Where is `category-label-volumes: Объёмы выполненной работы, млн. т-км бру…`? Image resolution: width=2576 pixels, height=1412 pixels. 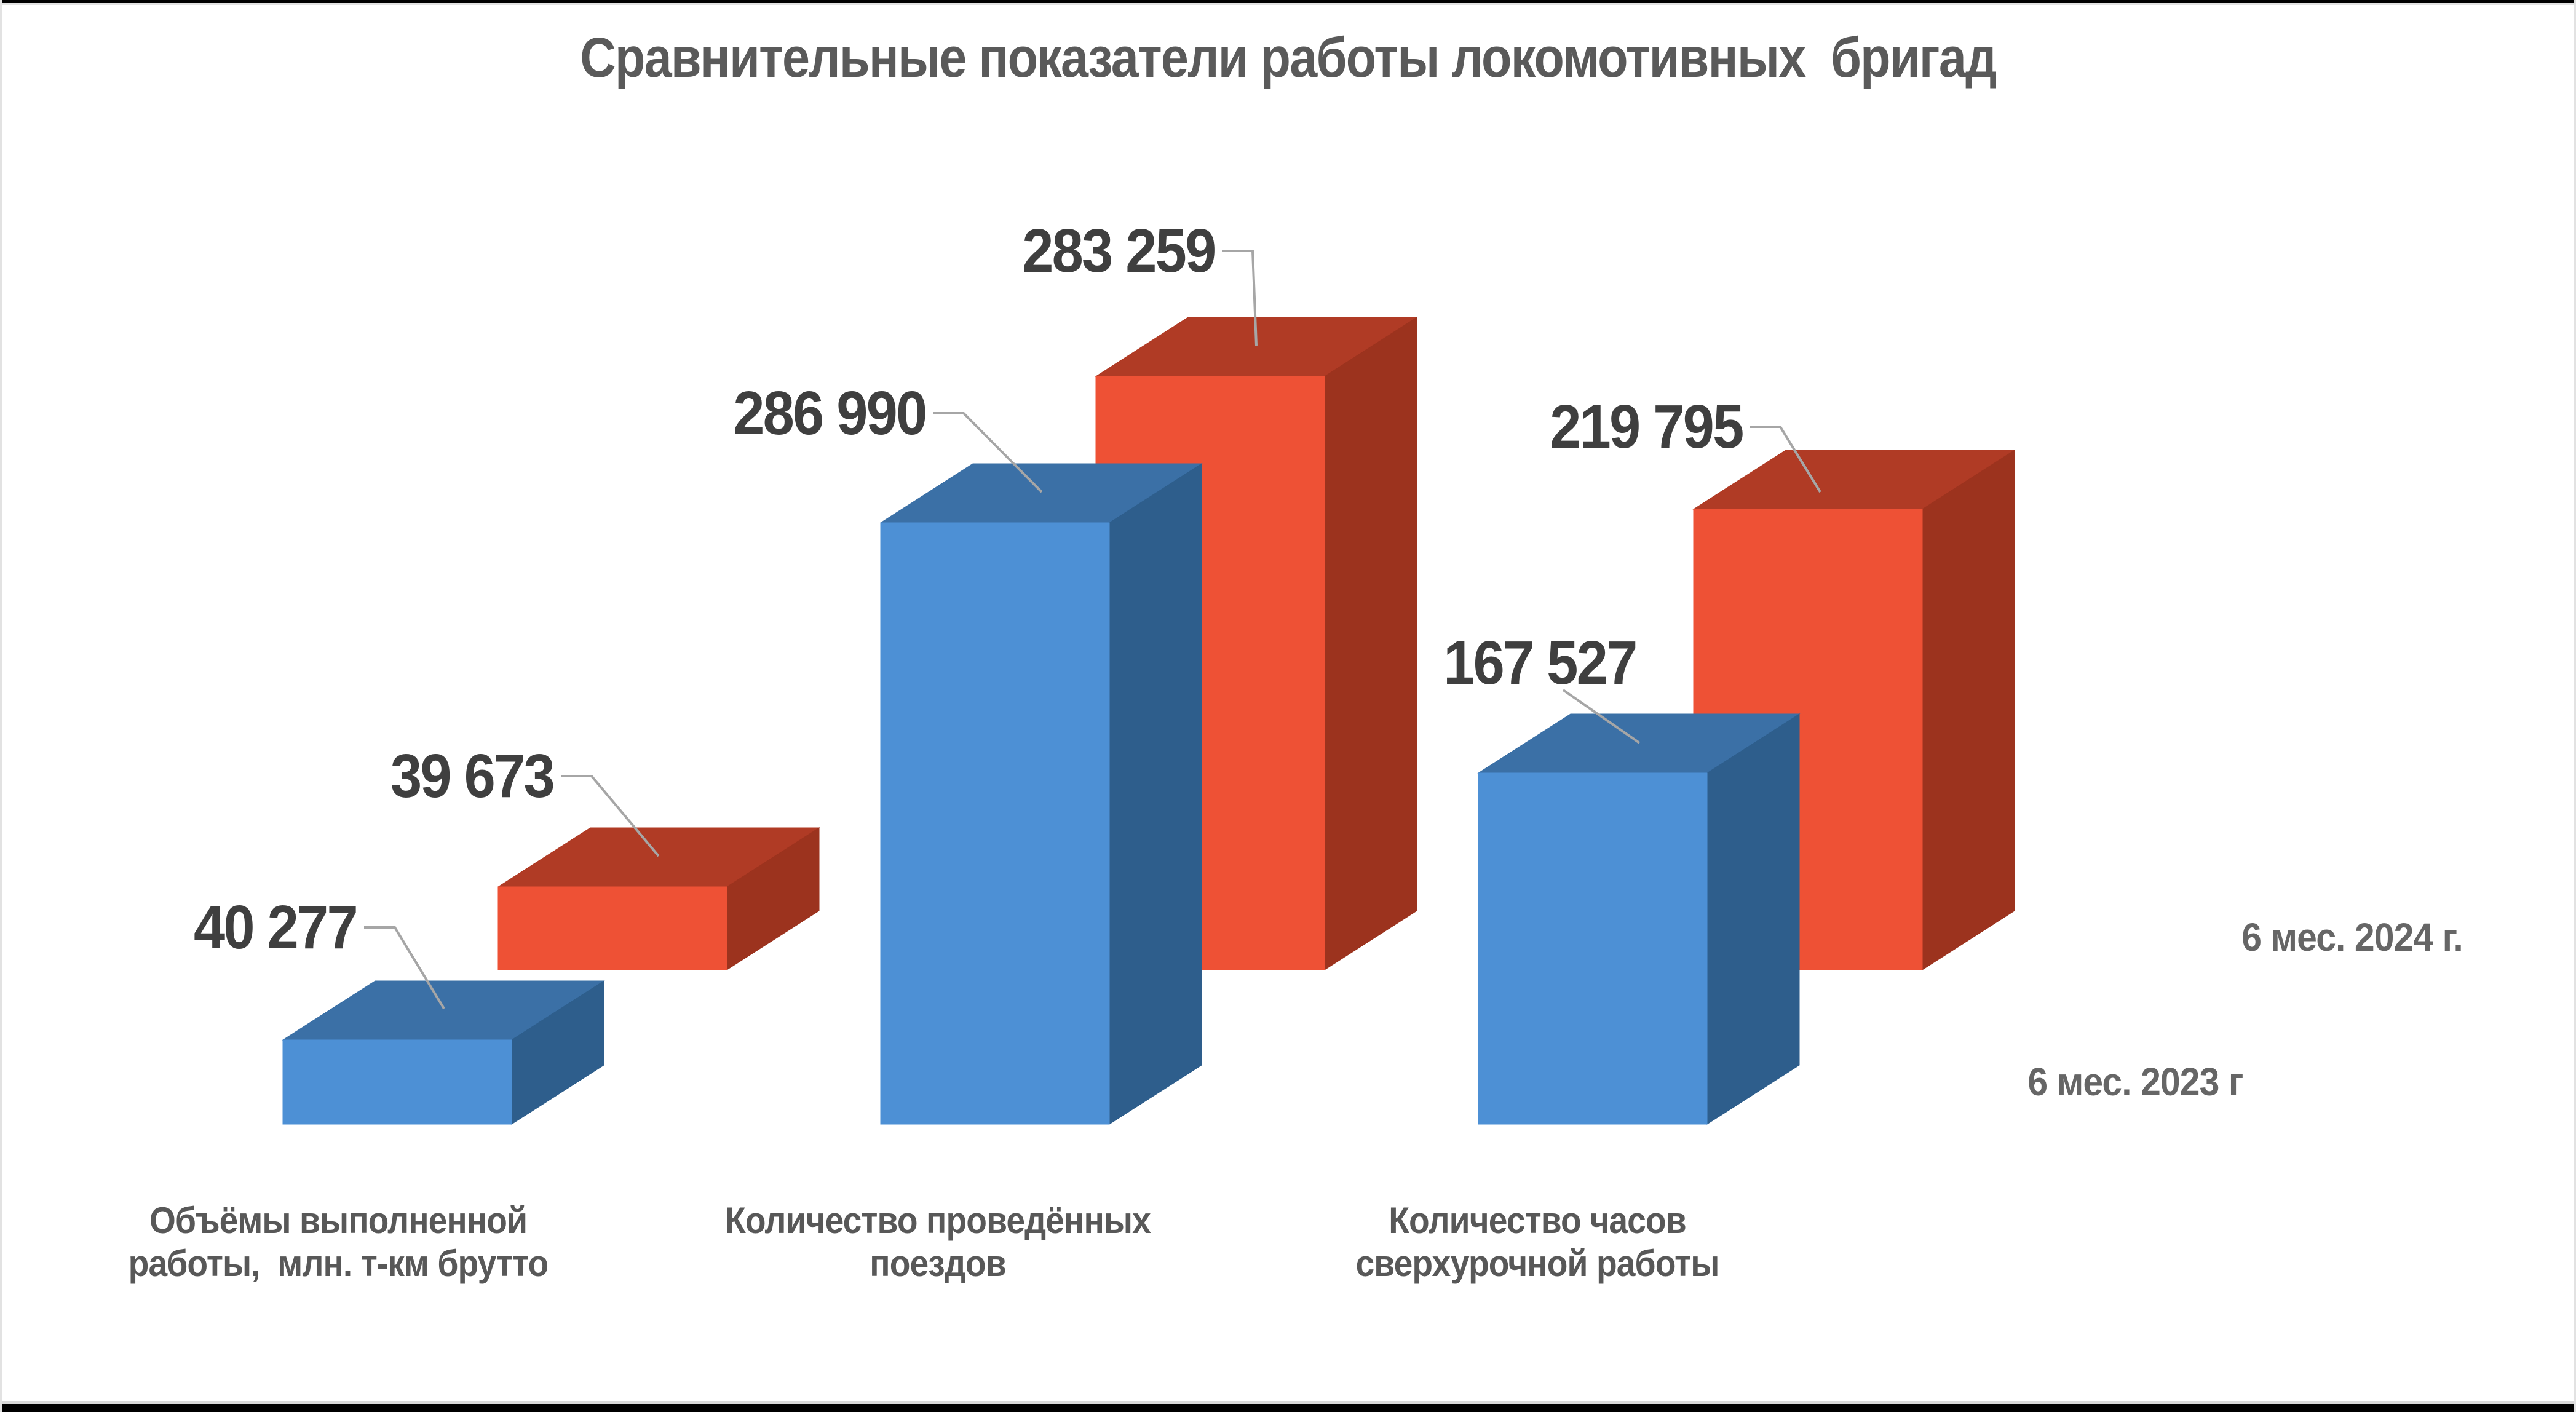 category-label-volumes: Объёмы выполненной работы, млн. т-км бру… is located at coordinates (367, 1242).